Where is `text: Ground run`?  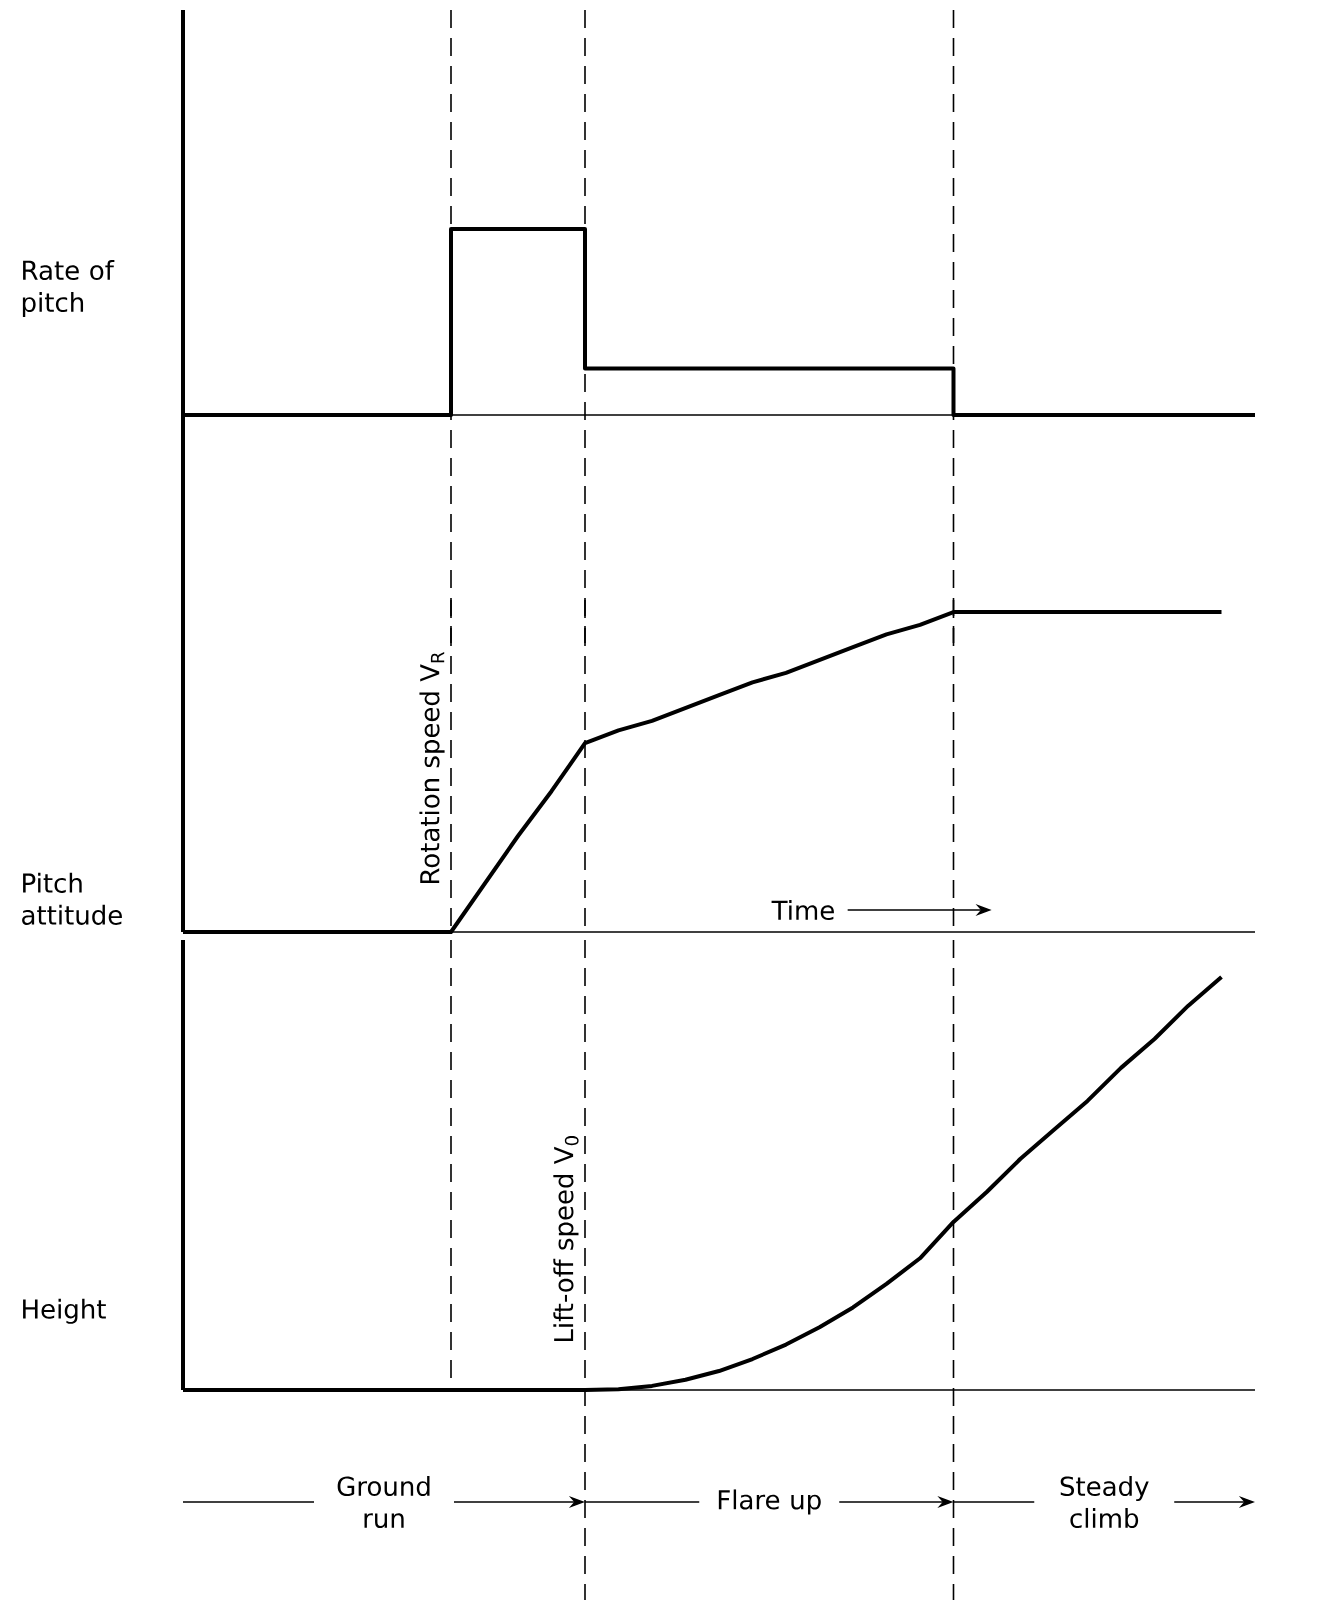
text: Ground run is located at coordinates (383, 1502).